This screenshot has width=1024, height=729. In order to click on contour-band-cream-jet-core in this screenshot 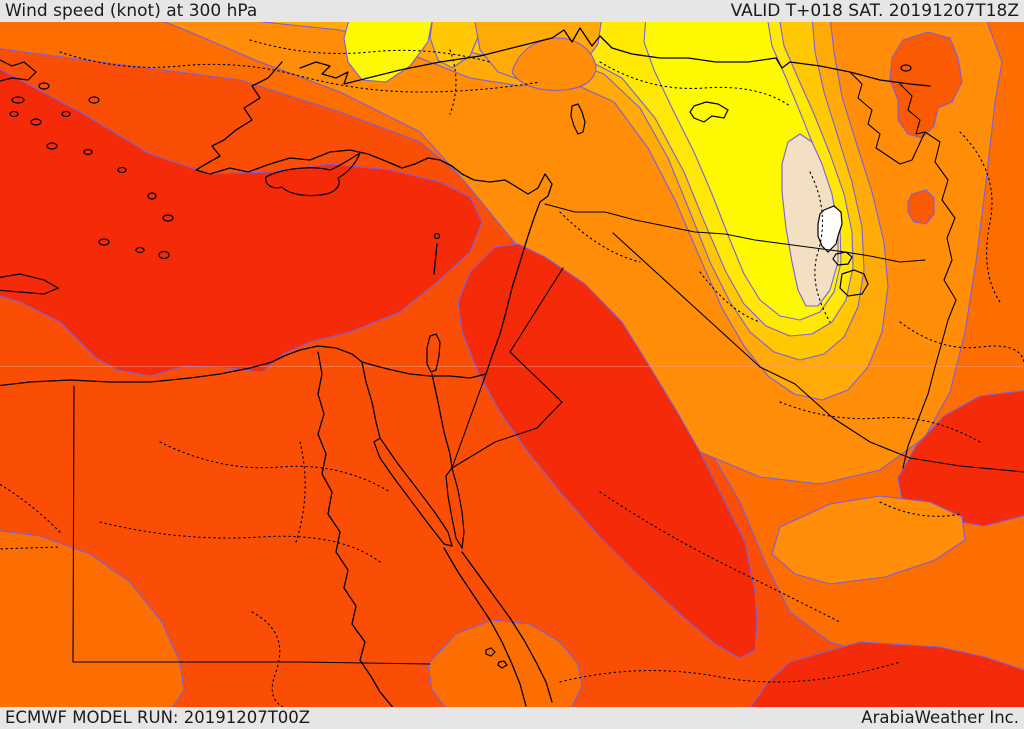, I will do `click(810, 220)`.